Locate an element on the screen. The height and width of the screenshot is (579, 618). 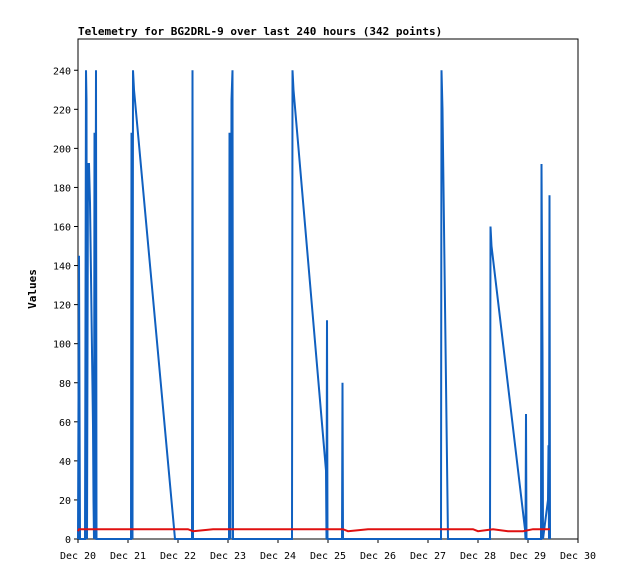
x-tick-label: Dec 28 is located at coordinates (478, 556).